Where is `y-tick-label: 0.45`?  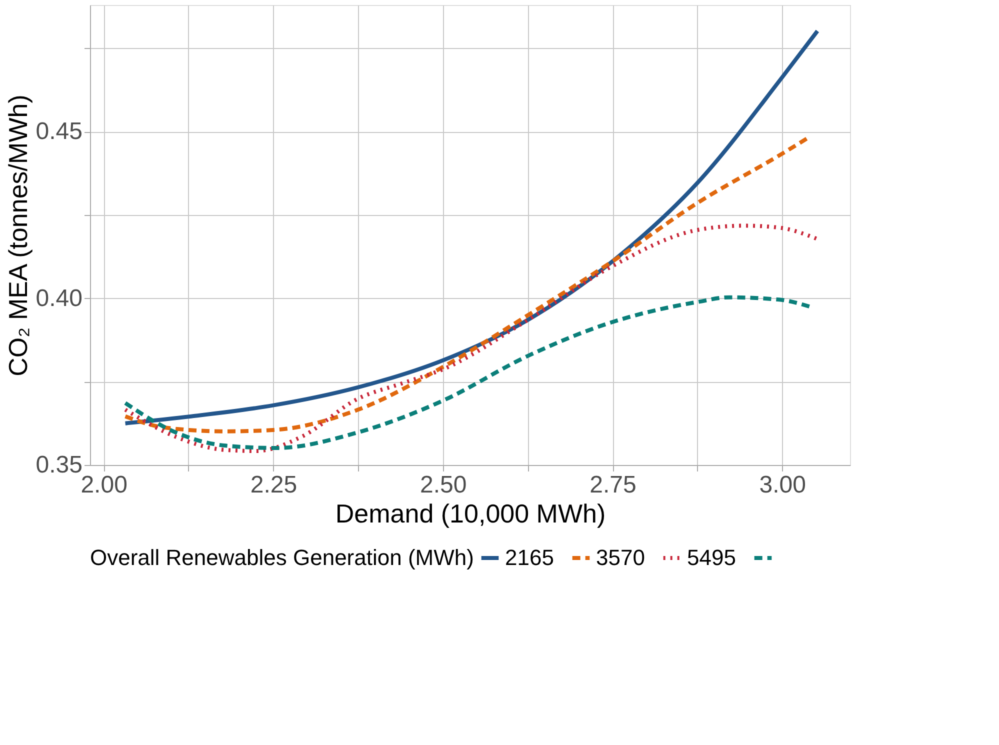
y-tick-label: 0.45 is located at coordinates (59, 132).